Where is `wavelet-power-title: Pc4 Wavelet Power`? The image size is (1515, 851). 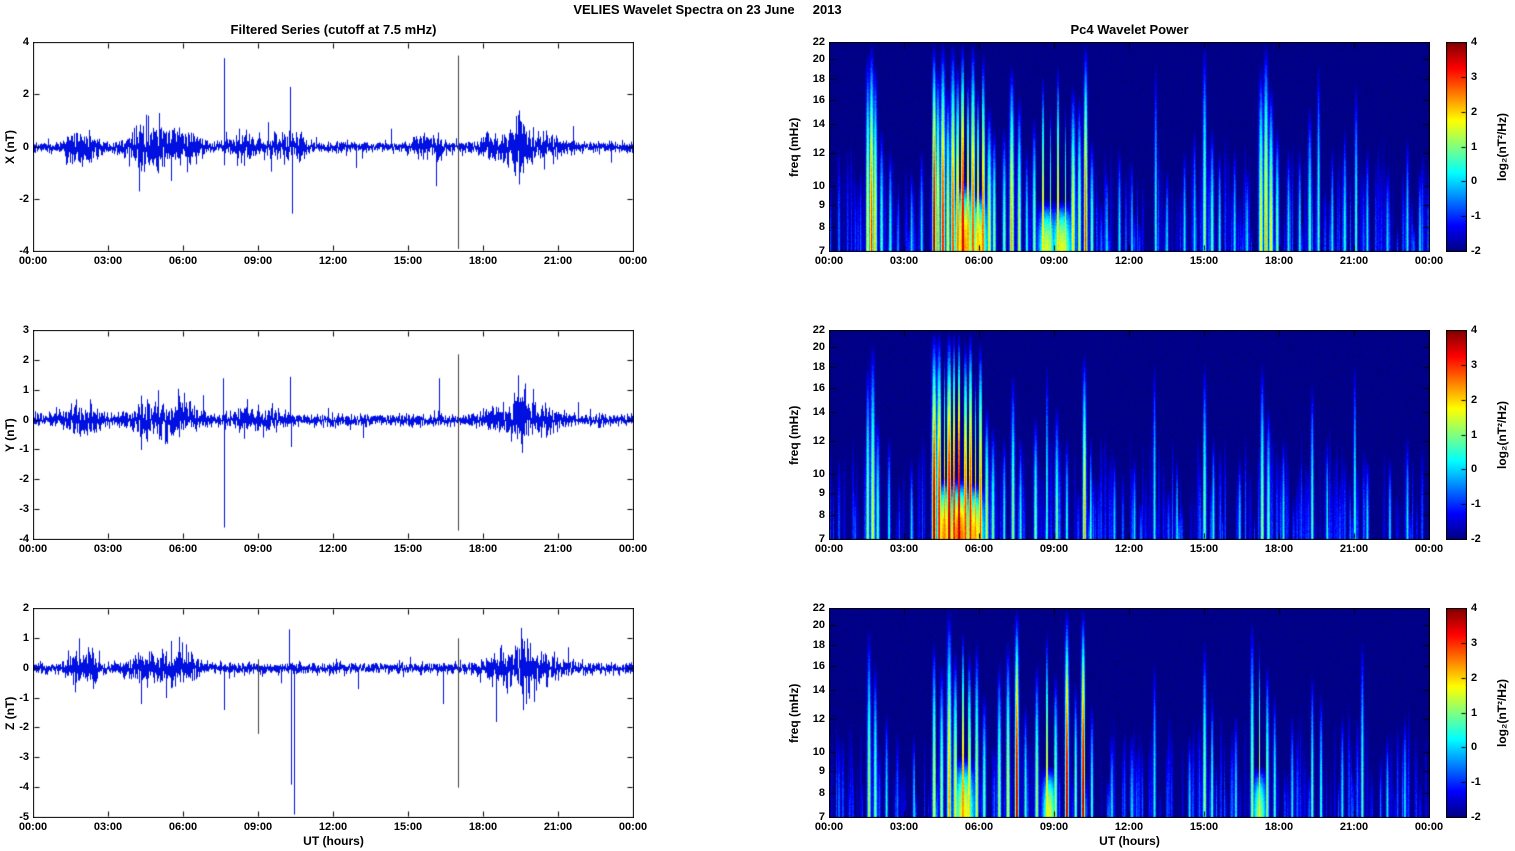
wavelet-power-title: Pc4 Wavelet Power is located at coordinates (1129, 29).